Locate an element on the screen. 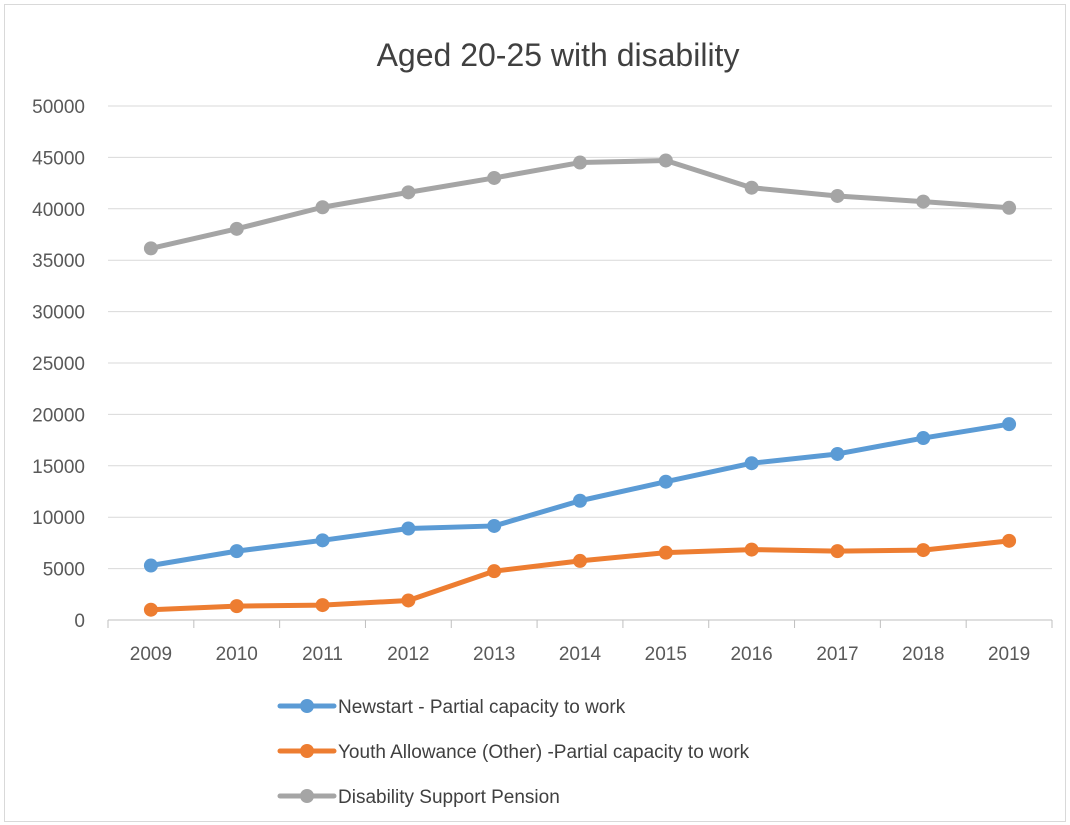  y-tick-label: 15000 is located at coordinates (58, 467).